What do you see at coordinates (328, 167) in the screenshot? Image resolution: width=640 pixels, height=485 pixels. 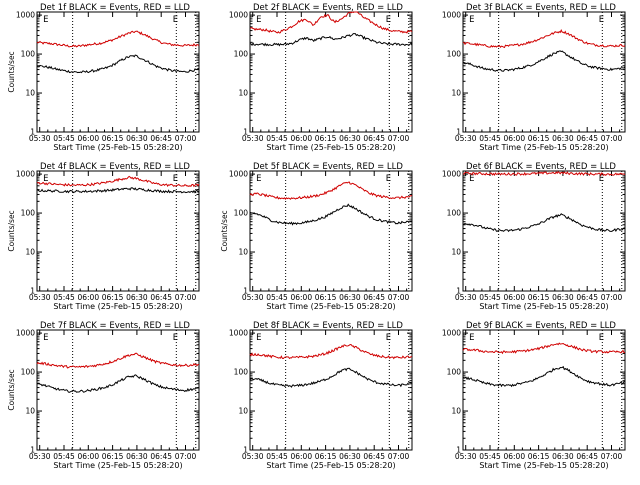 I see `chart-title: Det 5f BLACK = Events, RED = LLD` at bounding box center [328, 167].